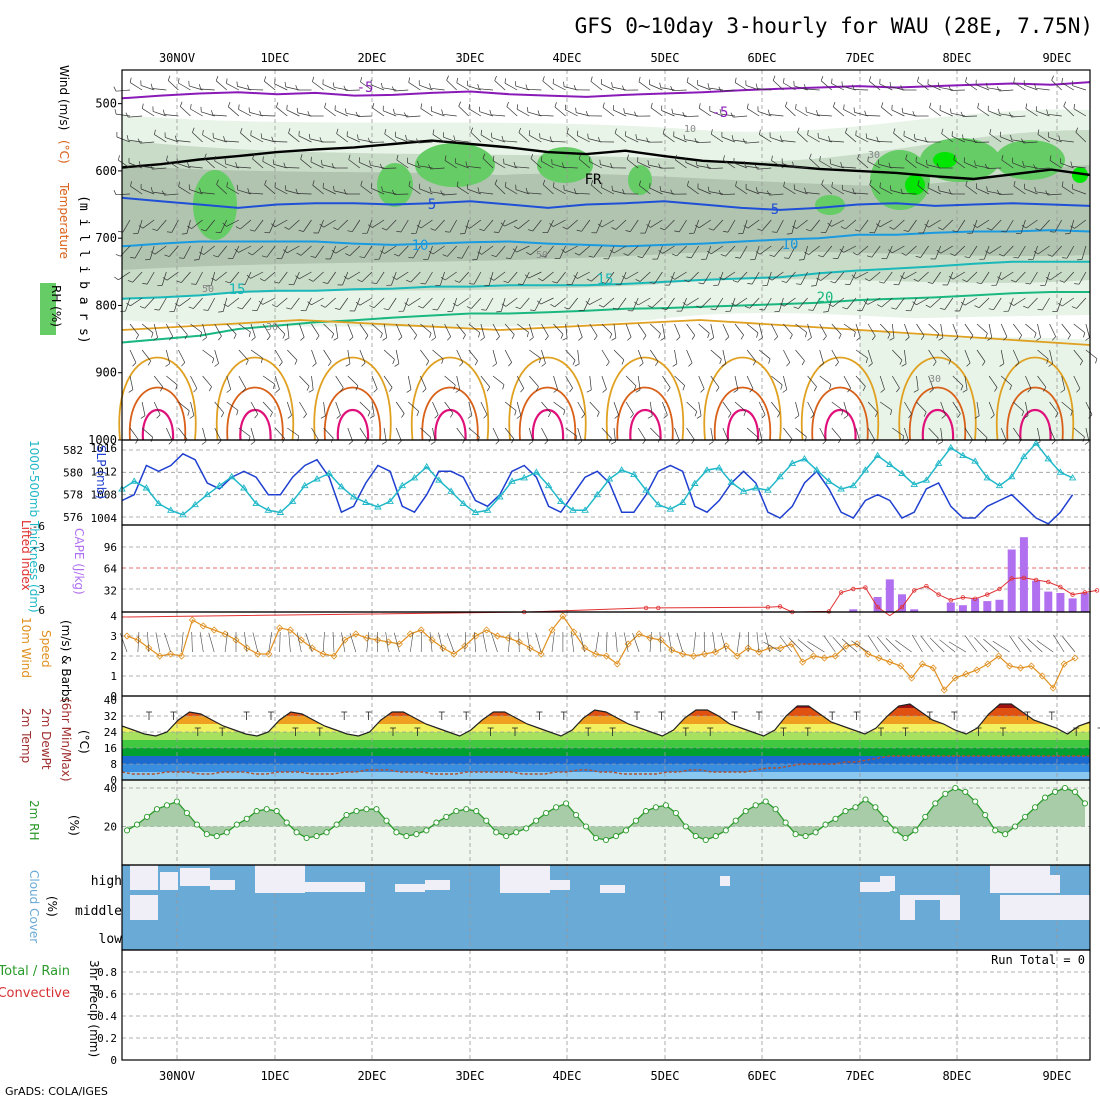 This screenshot has width=1100, height=1100. I want to click on ylabel-tempunit: (°C), so click(64, 152).